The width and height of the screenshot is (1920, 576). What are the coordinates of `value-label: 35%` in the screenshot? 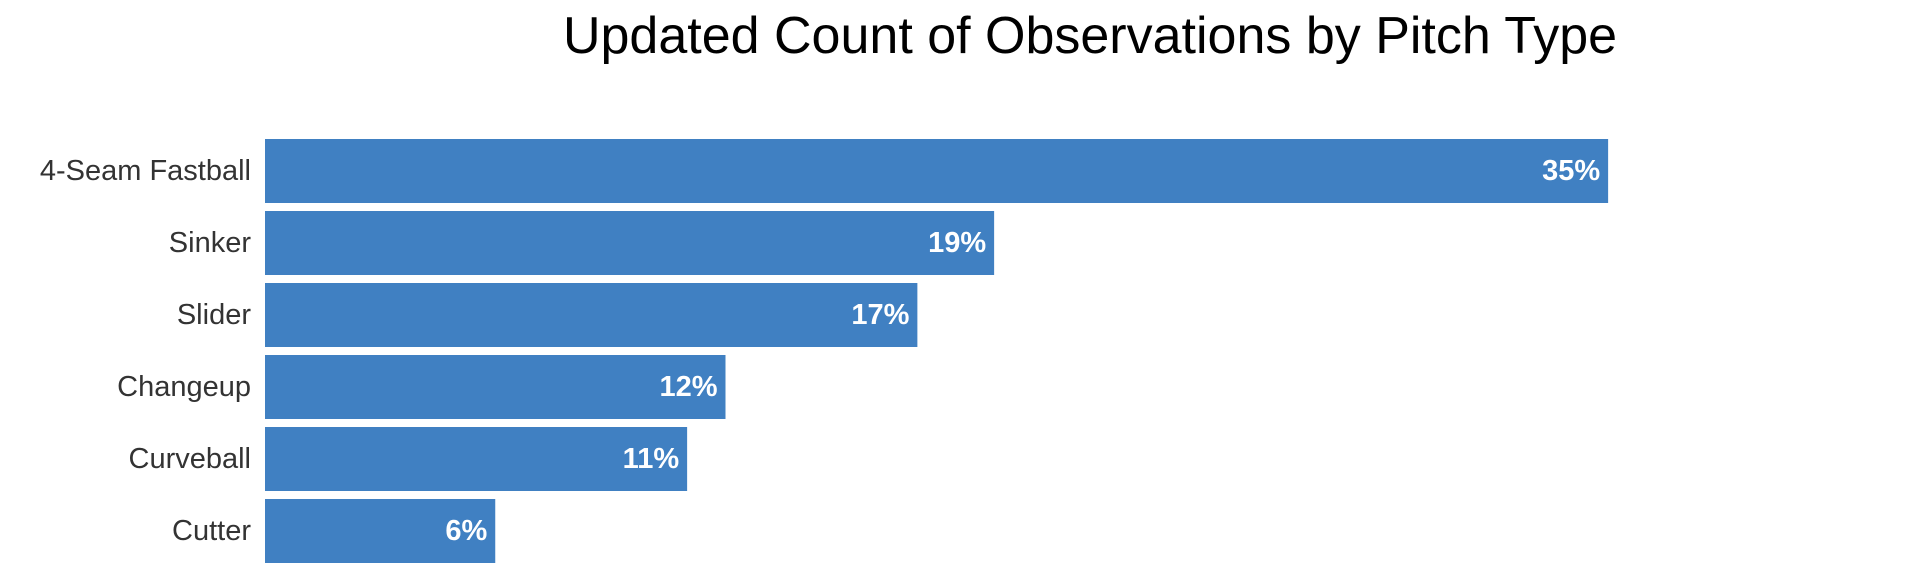 It's located at (1571, 171).